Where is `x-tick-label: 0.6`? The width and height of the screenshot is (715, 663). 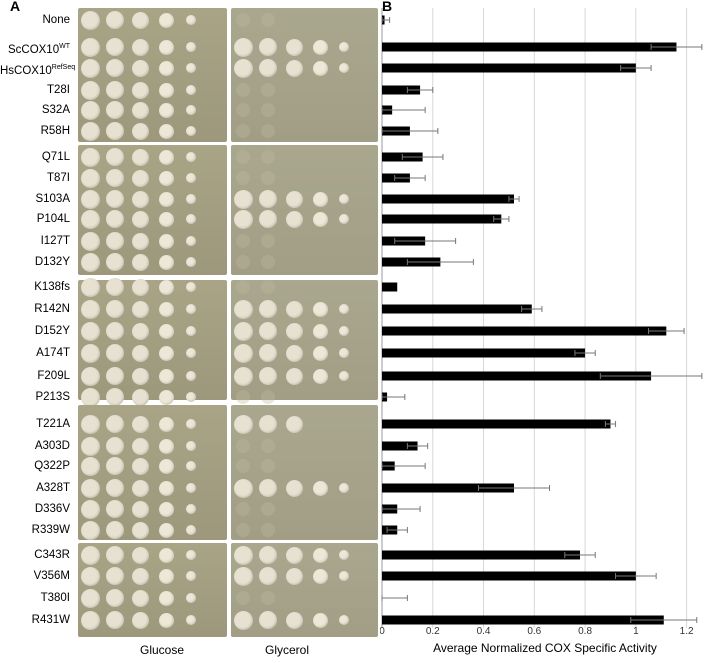 x-tick-label: 0.6 is located at coordinates (534, 631).